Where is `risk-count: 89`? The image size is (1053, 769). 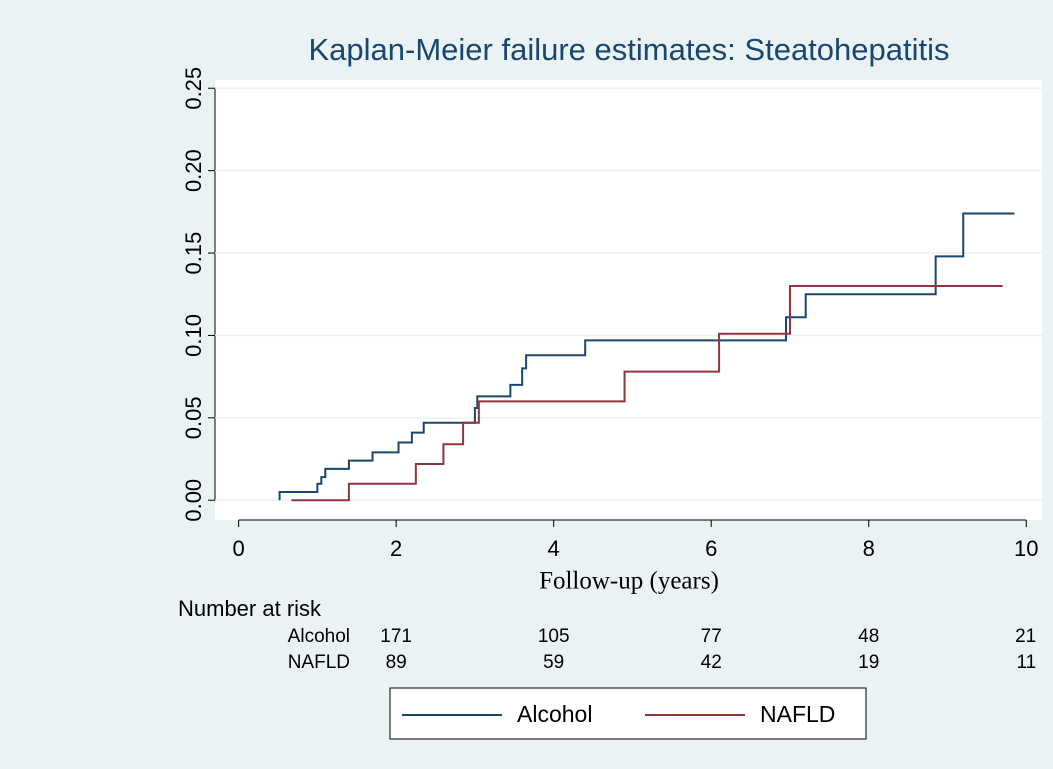 risk-count: 89 is located at coordinates (396, 662).